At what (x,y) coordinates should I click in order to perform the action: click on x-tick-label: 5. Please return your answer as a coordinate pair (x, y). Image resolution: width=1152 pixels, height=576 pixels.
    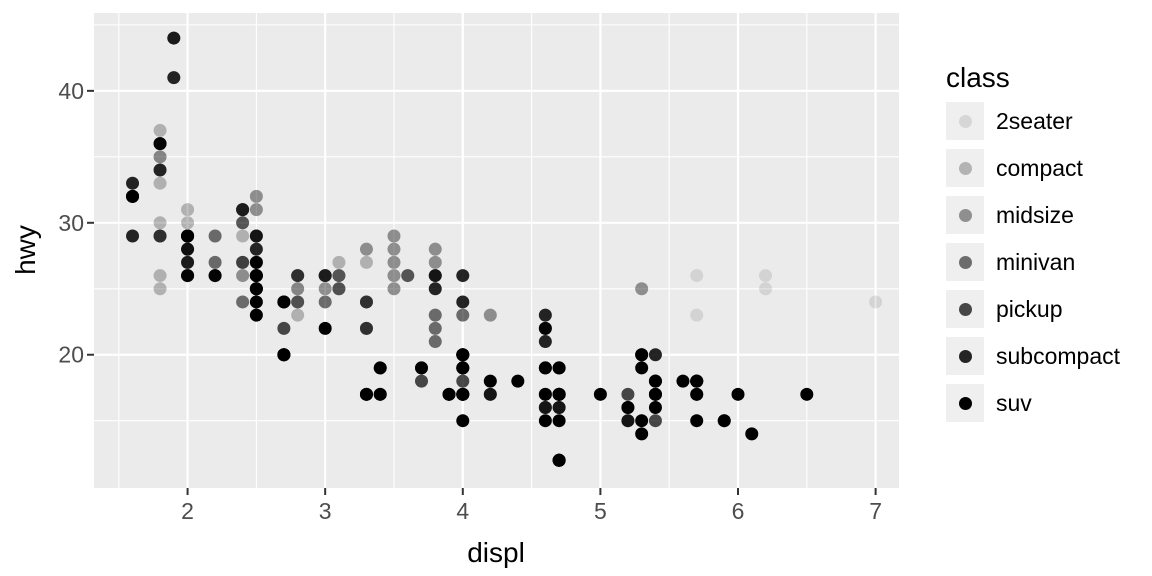
    Looking at the image, I should click on (600, 511).